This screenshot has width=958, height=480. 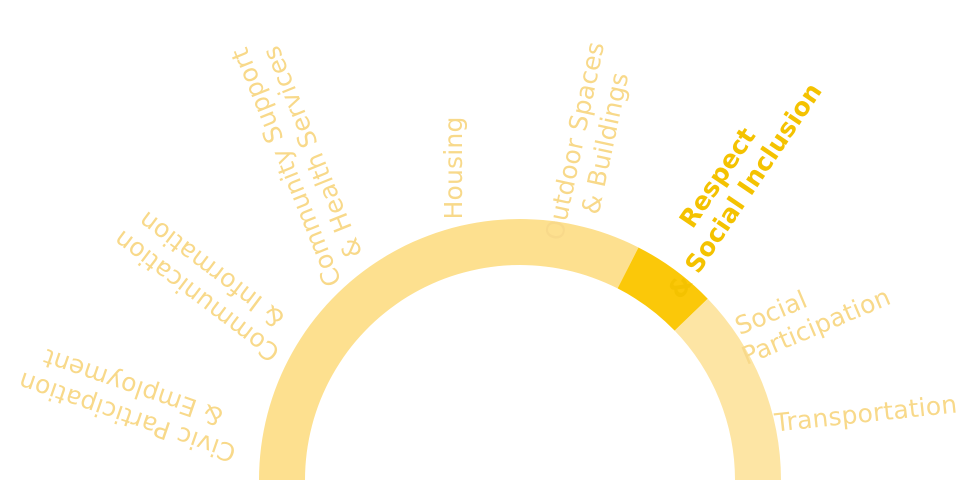 What do you see at coordinates (202, 282) in the screenshot?
I see `label-communication: Communication & Information` at bounding box center [202, 282].